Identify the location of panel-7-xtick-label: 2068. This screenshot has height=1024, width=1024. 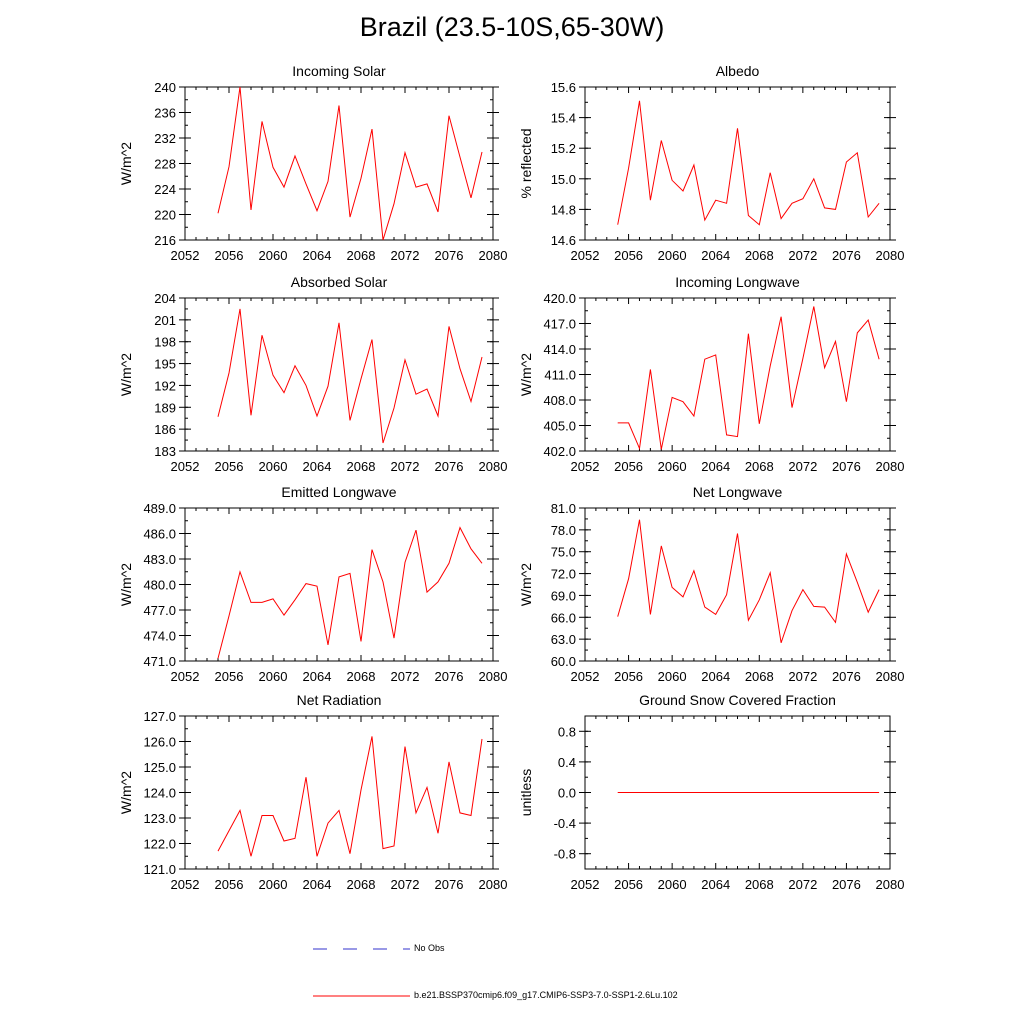
(361, 884).